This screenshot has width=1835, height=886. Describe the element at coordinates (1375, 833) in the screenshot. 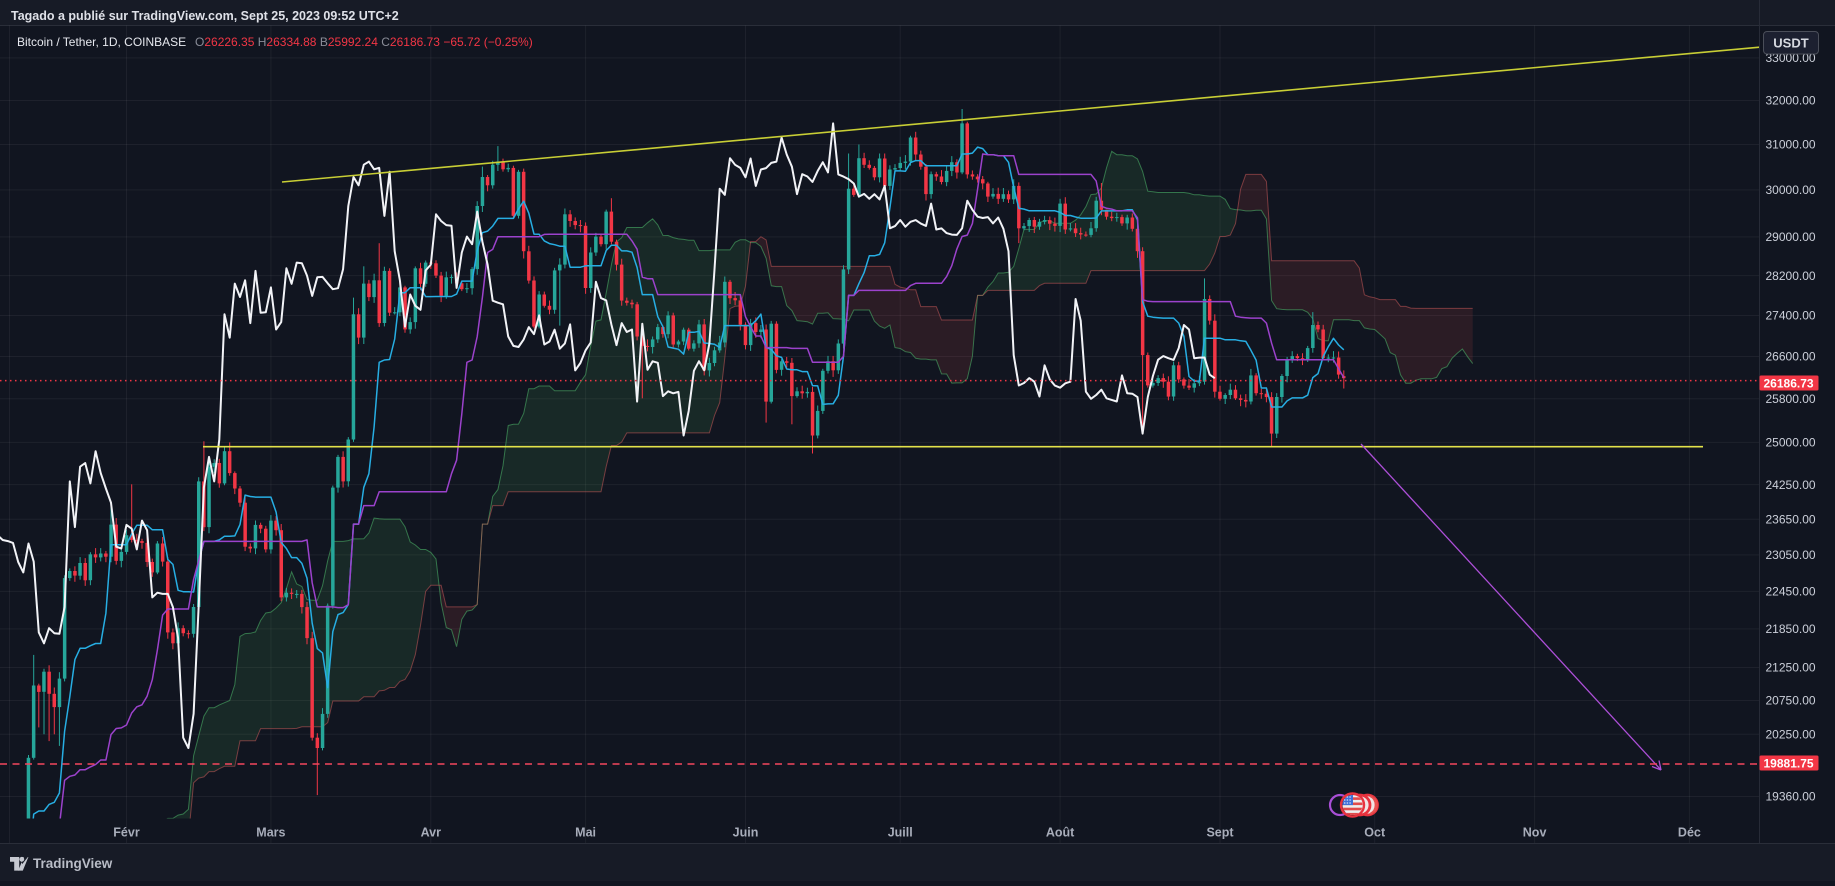

I see `svg-text: Oct` at that location.